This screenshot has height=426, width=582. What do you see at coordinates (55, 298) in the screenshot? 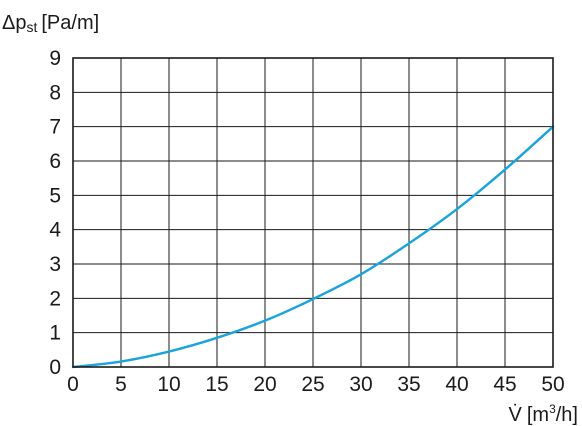
I see `y-tick-label: 2` at bounding box center [55, 298].